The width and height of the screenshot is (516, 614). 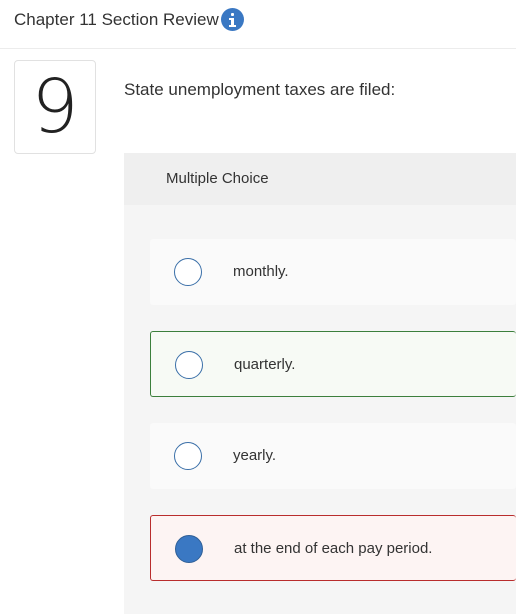 What do you see at coordinates (320, 179) in the screenshot?
I see `multiple-choice-header: Multiple Choice` at bounding box center [320, 179].